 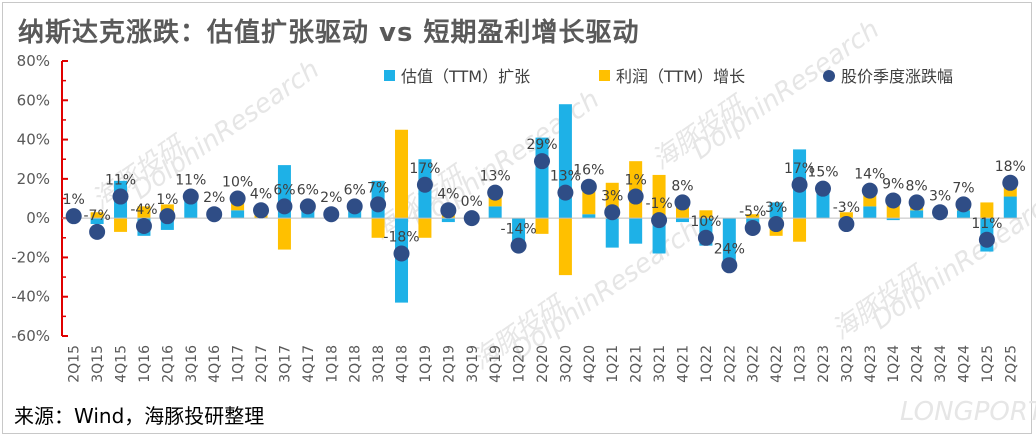 I want to click on x-tick-label: 2Q17, so click(x=262, y=364).